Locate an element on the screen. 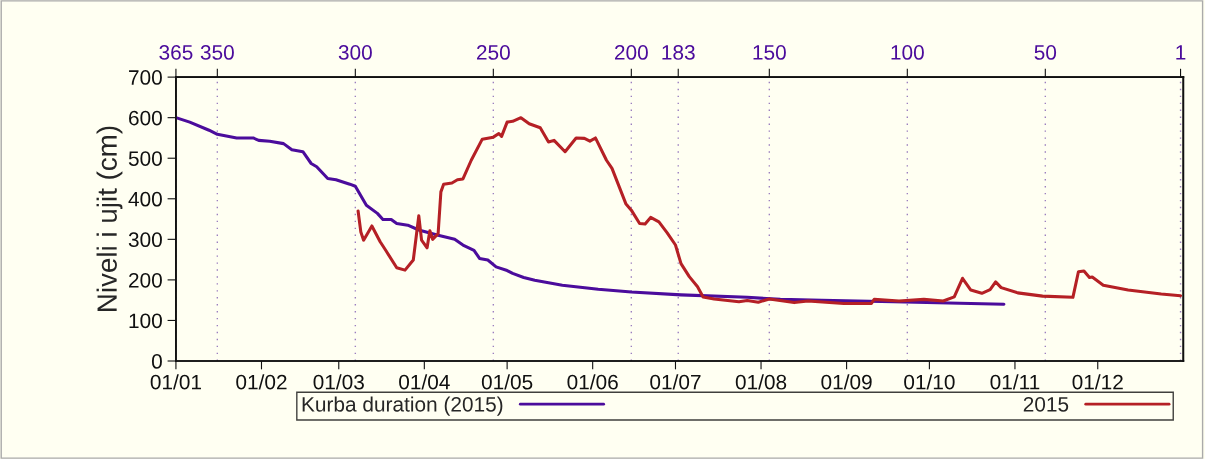 The image size is (1205, 459). y-tick-label: 200 is located at coordinates (145, 280).